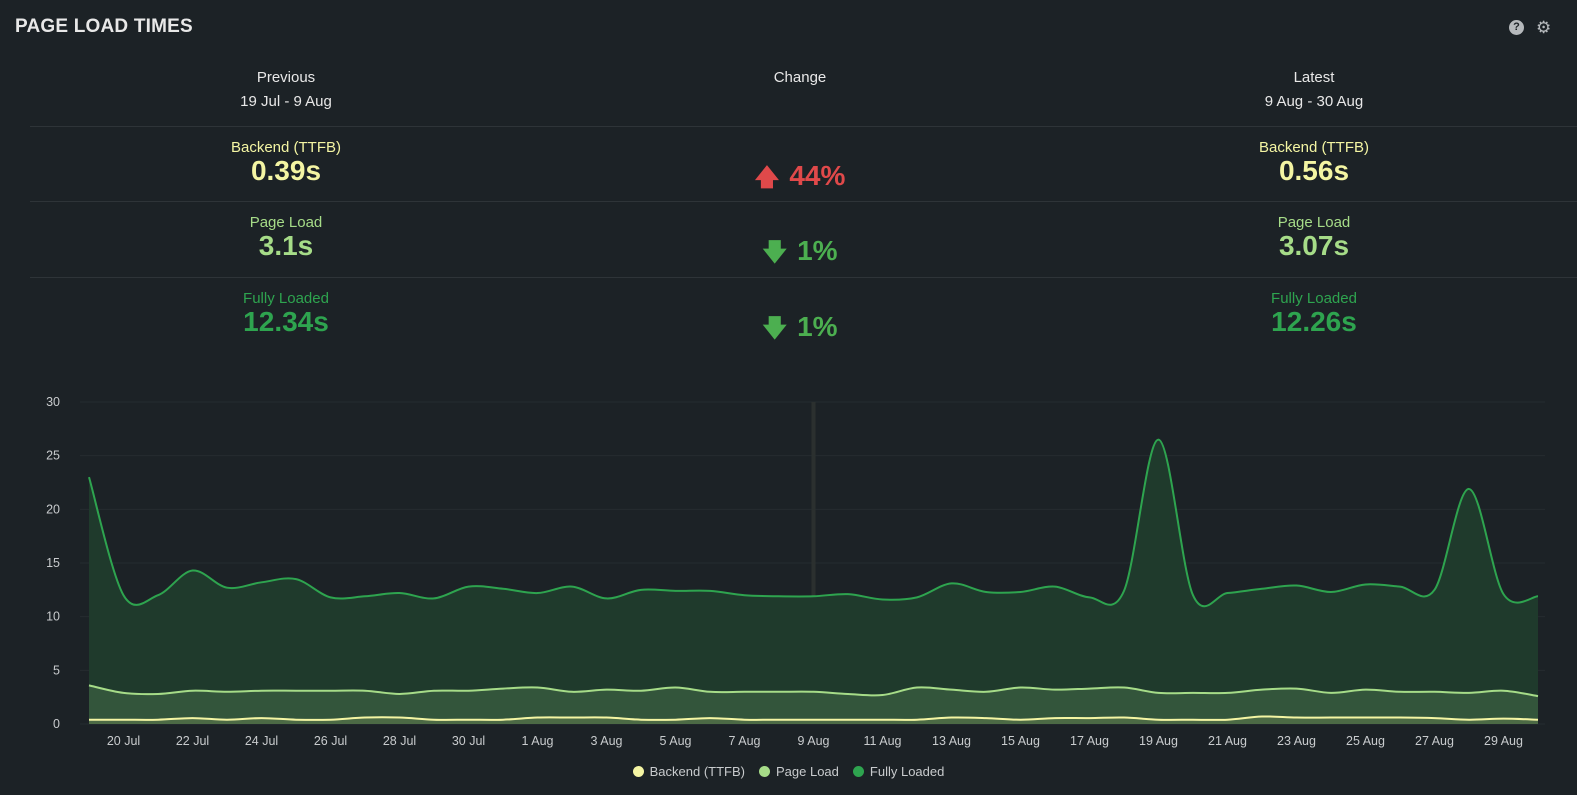 This screenshot has width=1577, height=795. Describe the element at coordinates (123, 741) in the screenshot. I see `x-tick-label: 20 Jul` at that location.